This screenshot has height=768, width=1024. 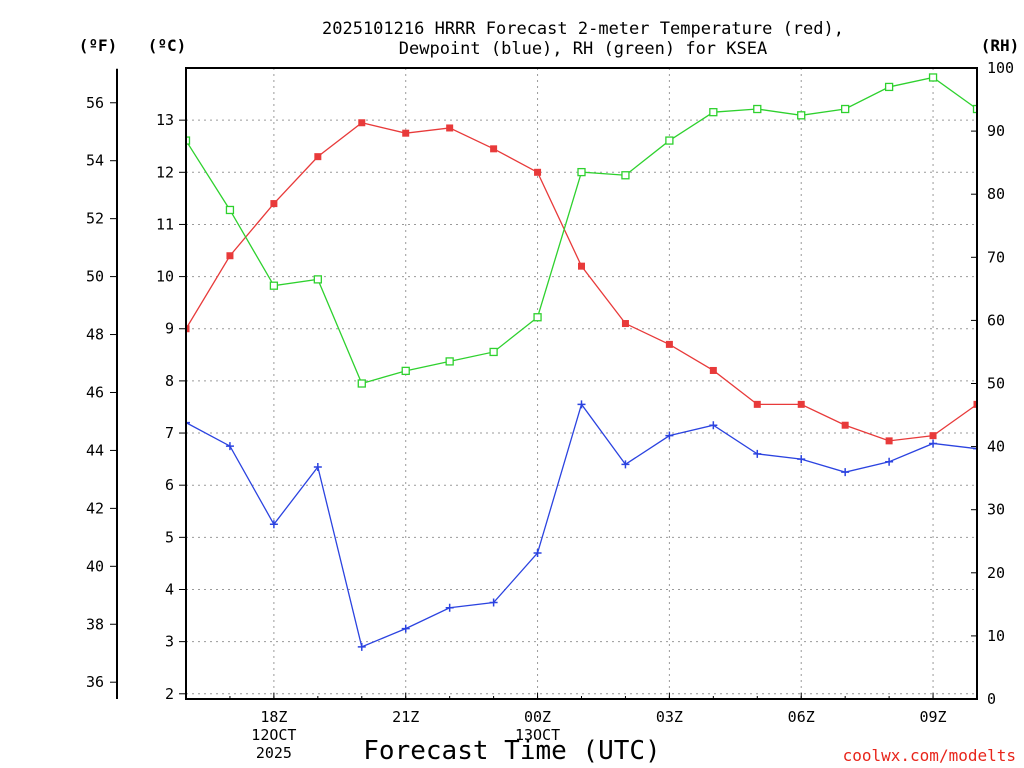 What do you see at coordinates (537, 717) in the screenshot?
I see `x-tick-label: 00Z` at bounding box center [537, 717].